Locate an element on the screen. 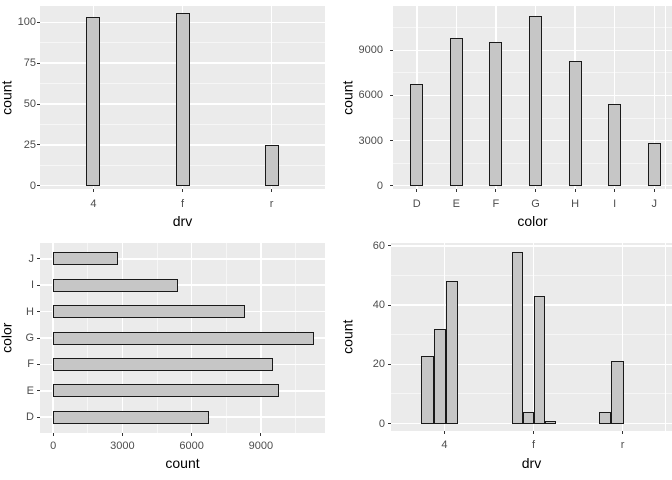  y-tick-label: 25 is located at coordinates (29, 144).